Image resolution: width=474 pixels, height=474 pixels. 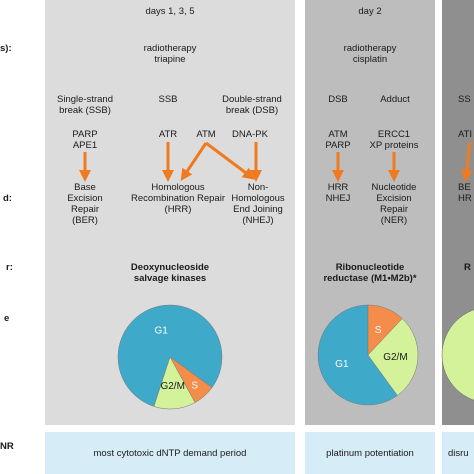 I want to click on row-label-cycle: e, so click(x=7, y=318).